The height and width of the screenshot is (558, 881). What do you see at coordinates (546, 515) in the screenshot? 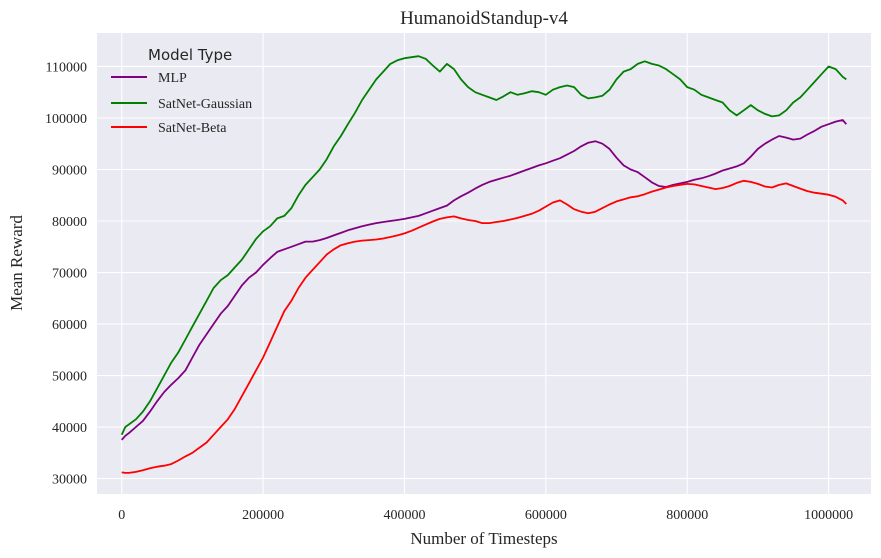
I see `x-tick-label: 600000` at bounding box center [546, 515].